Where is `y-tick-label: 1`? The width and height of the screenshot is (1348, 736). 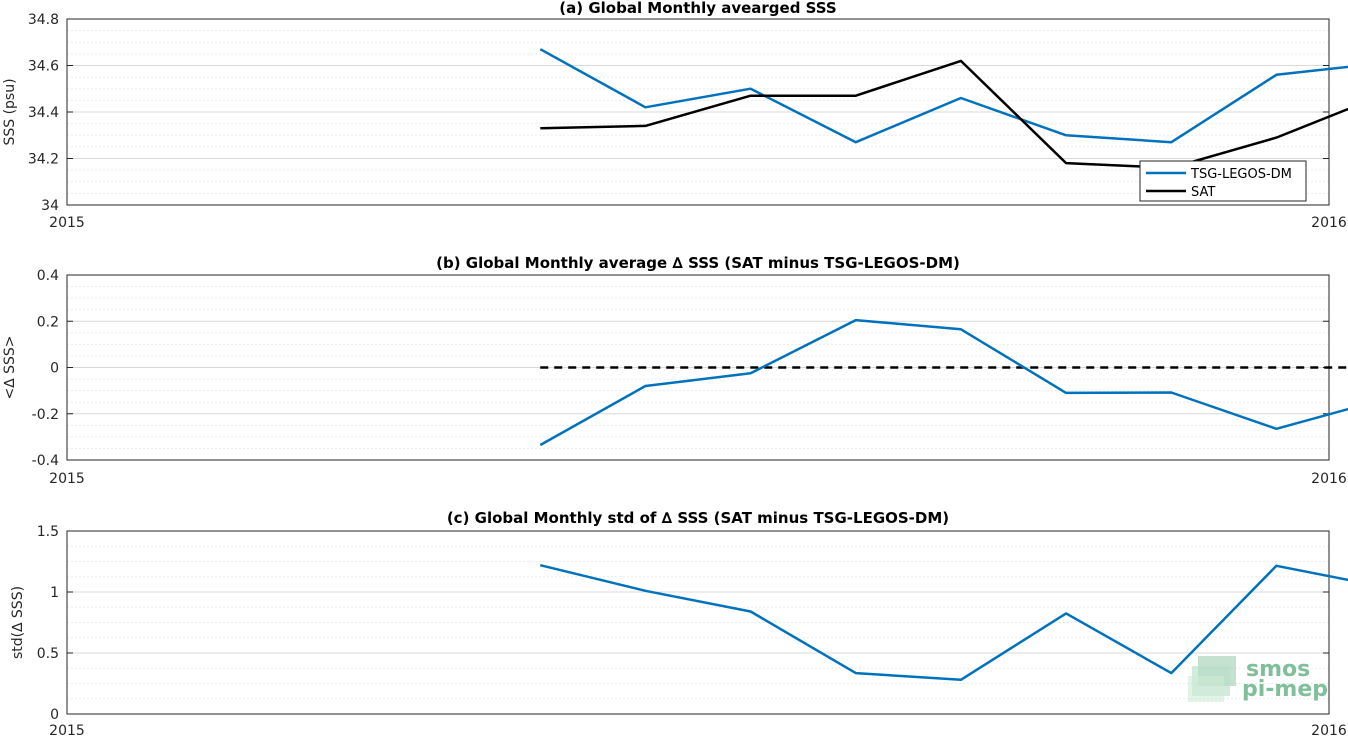 y-tick-label: 1 is located at coordinates (54, 593).